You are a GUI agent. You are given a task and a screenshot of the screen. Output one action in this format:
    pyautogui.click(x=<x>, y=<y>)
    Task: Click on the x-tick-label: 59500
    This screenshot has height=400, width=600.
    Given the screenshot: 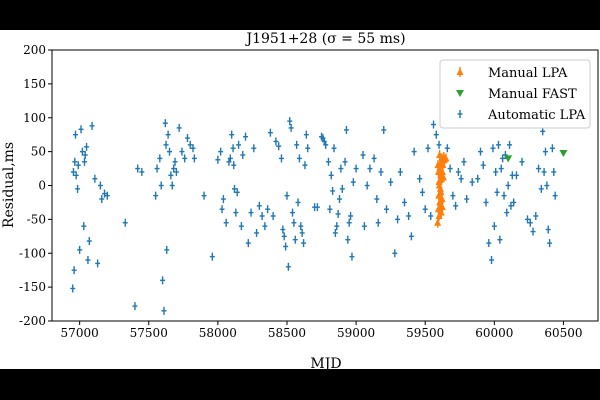 What is the action you would take?
    pyautogui.click(x=425, y=333)
    